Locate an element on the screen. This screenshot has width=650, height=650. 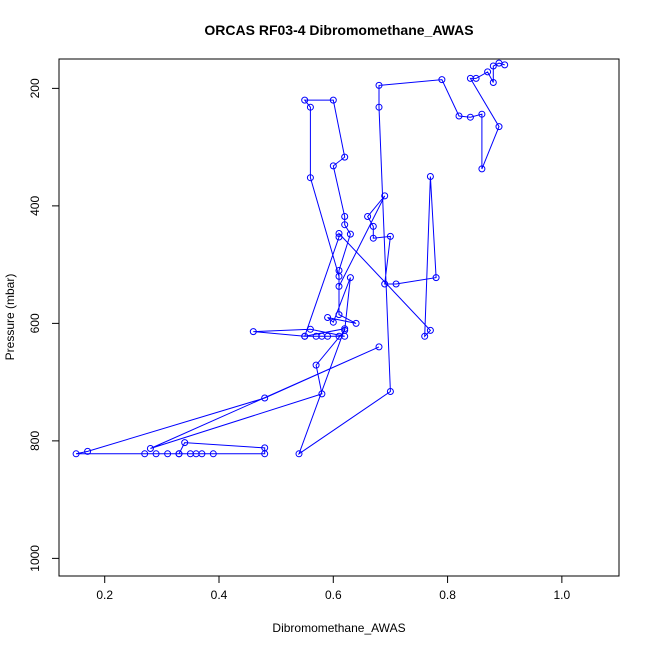
y-axis-label: Pressure (mbar) is located at coordinates (10, 317).